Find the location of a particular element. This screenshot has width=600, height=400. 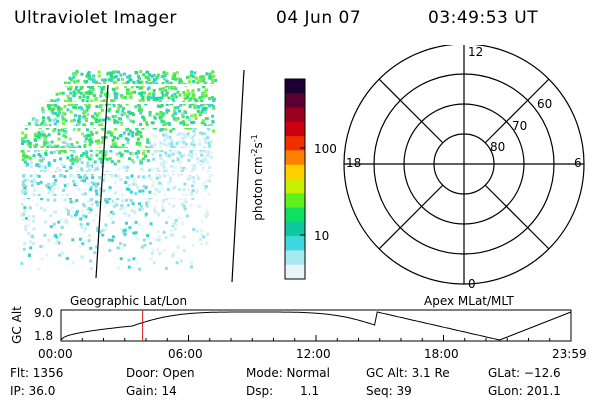

colorbar-tick-label-100: 100 is located at coordinates (325, 149).